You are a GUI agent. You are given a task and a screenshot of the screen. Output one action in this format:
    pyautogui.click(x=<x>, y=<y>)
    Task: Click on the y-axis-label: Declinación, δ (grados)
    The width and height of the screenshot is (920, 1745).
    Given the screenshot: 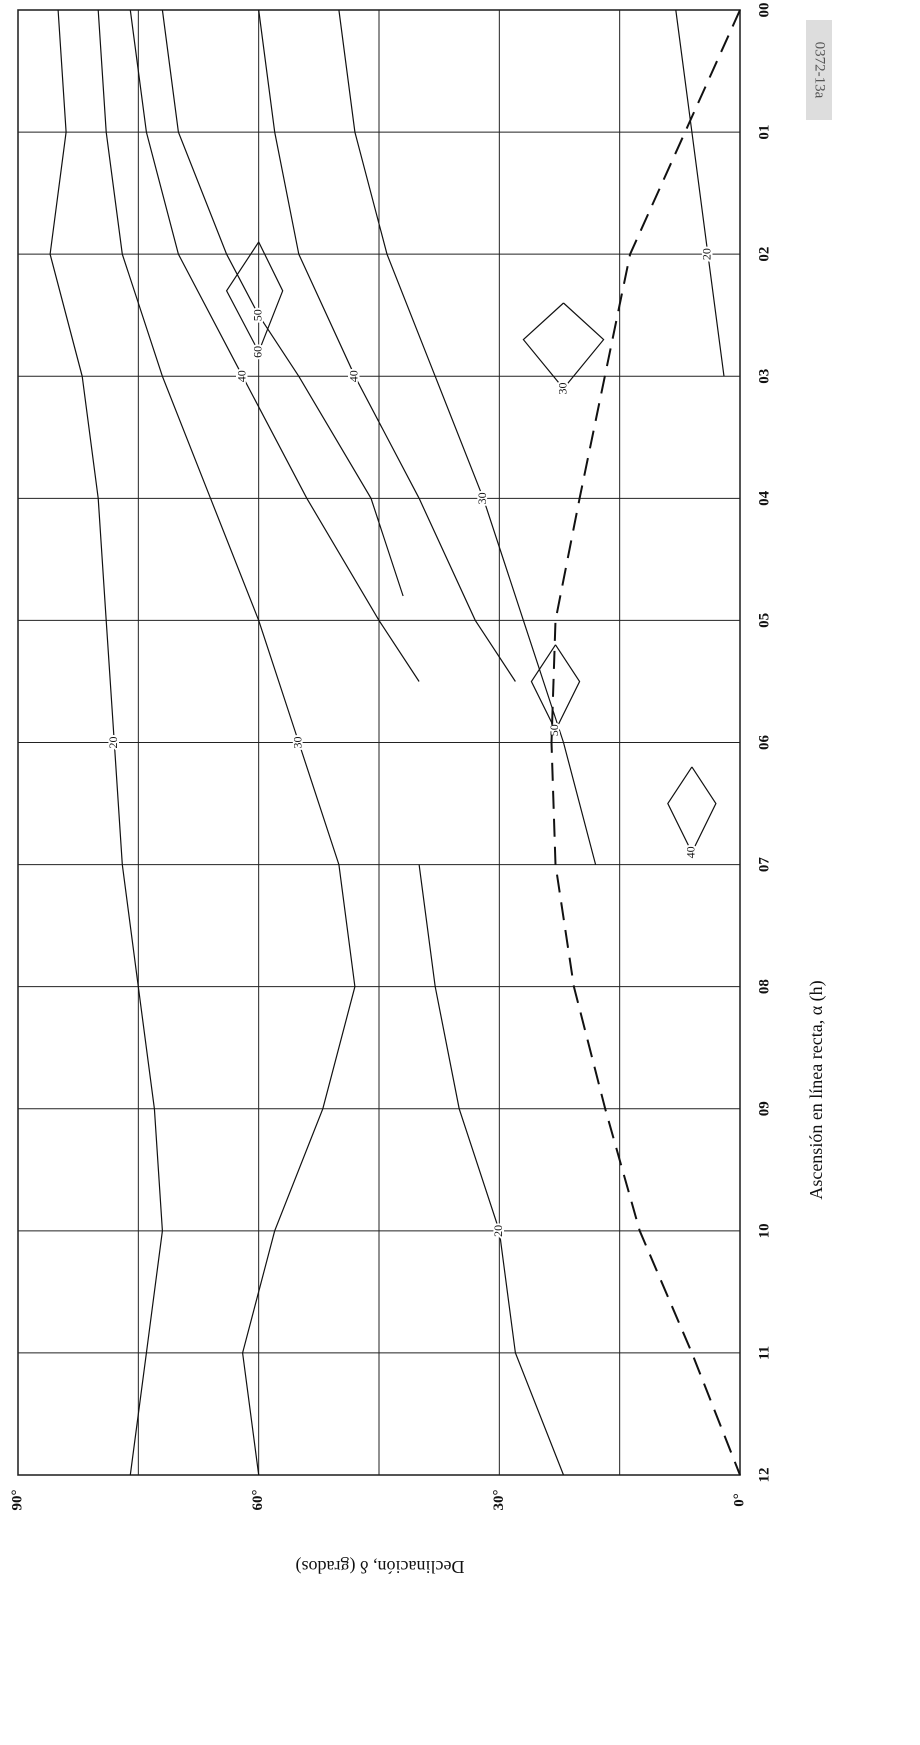 What is the action you would take?
    pyautogui.click(x=380, y=1566)
    